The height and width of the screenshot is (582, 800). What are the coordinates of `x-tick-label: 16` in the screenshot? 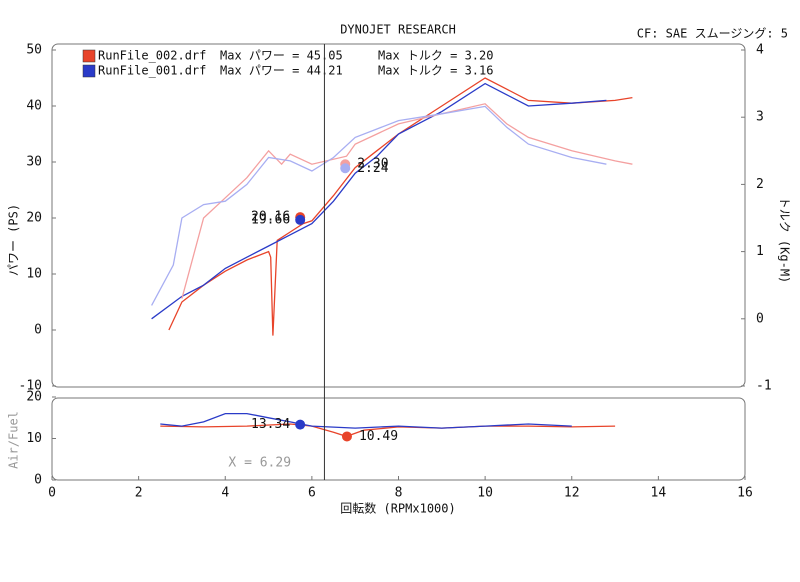 It's located at (745, 493).